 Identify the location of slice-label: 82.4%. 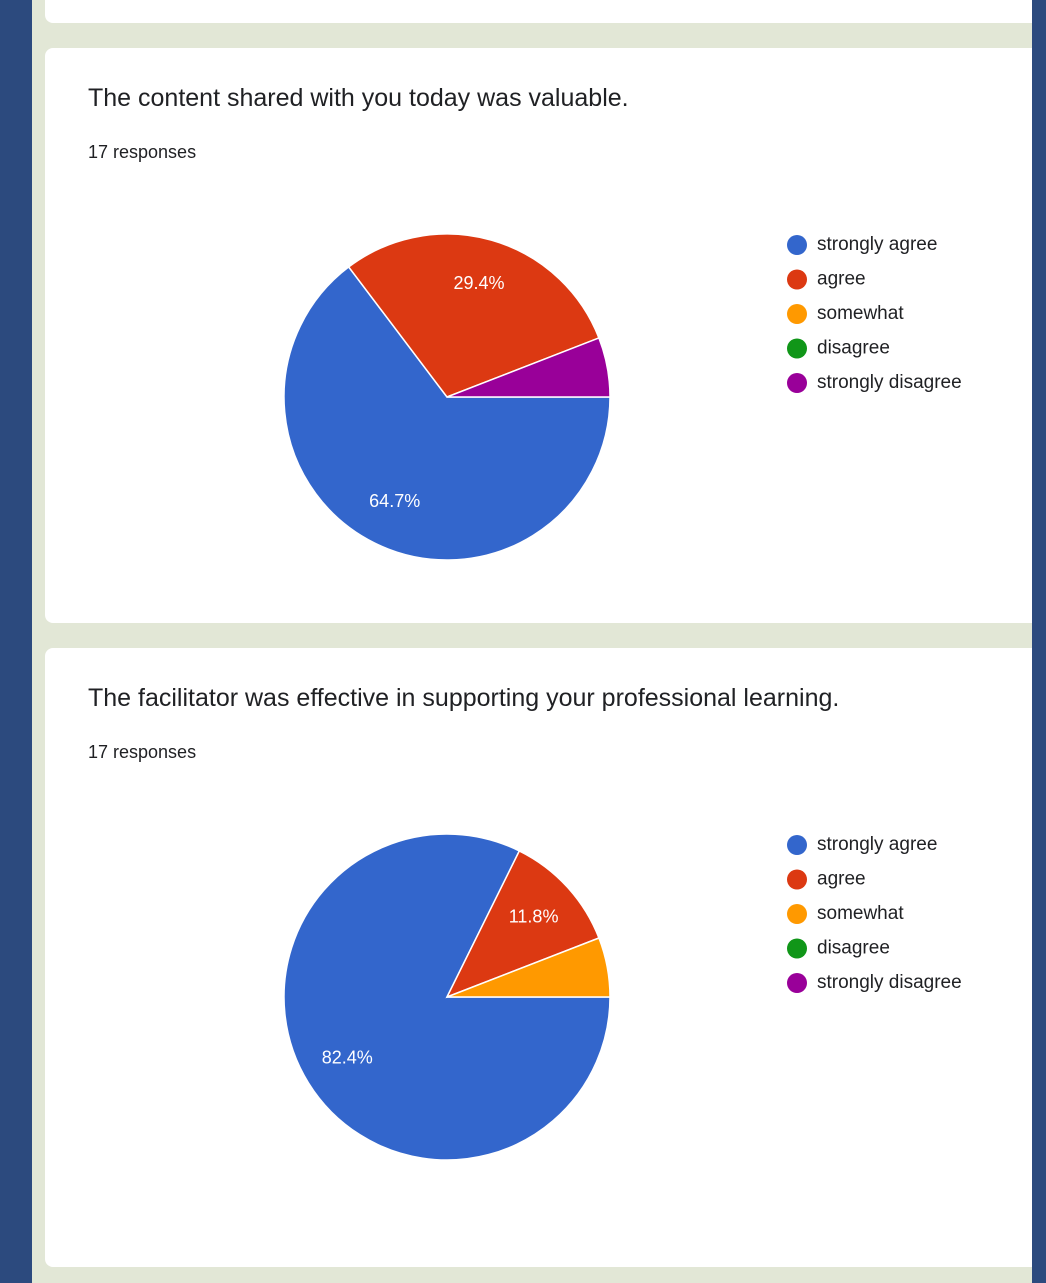
(347, 1058).